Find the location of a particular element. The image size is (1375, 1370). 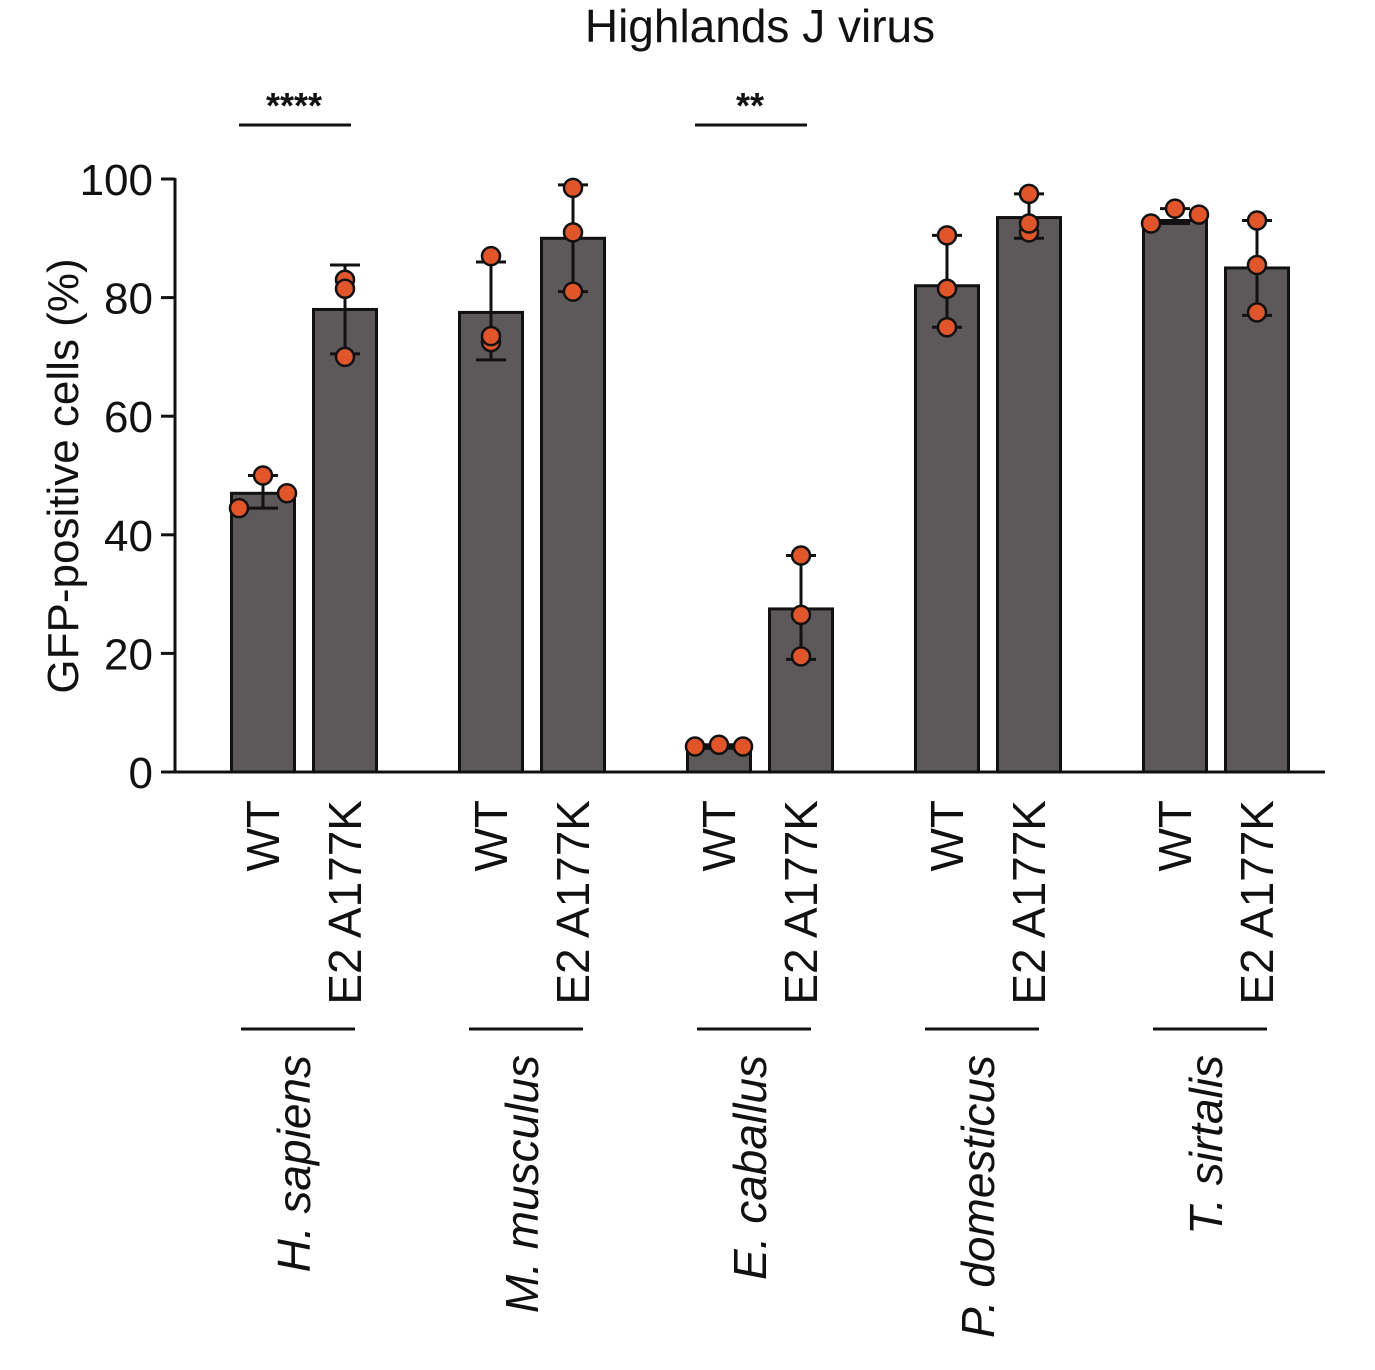

group-label: E. caballus is located at coordinates (750, 1167).